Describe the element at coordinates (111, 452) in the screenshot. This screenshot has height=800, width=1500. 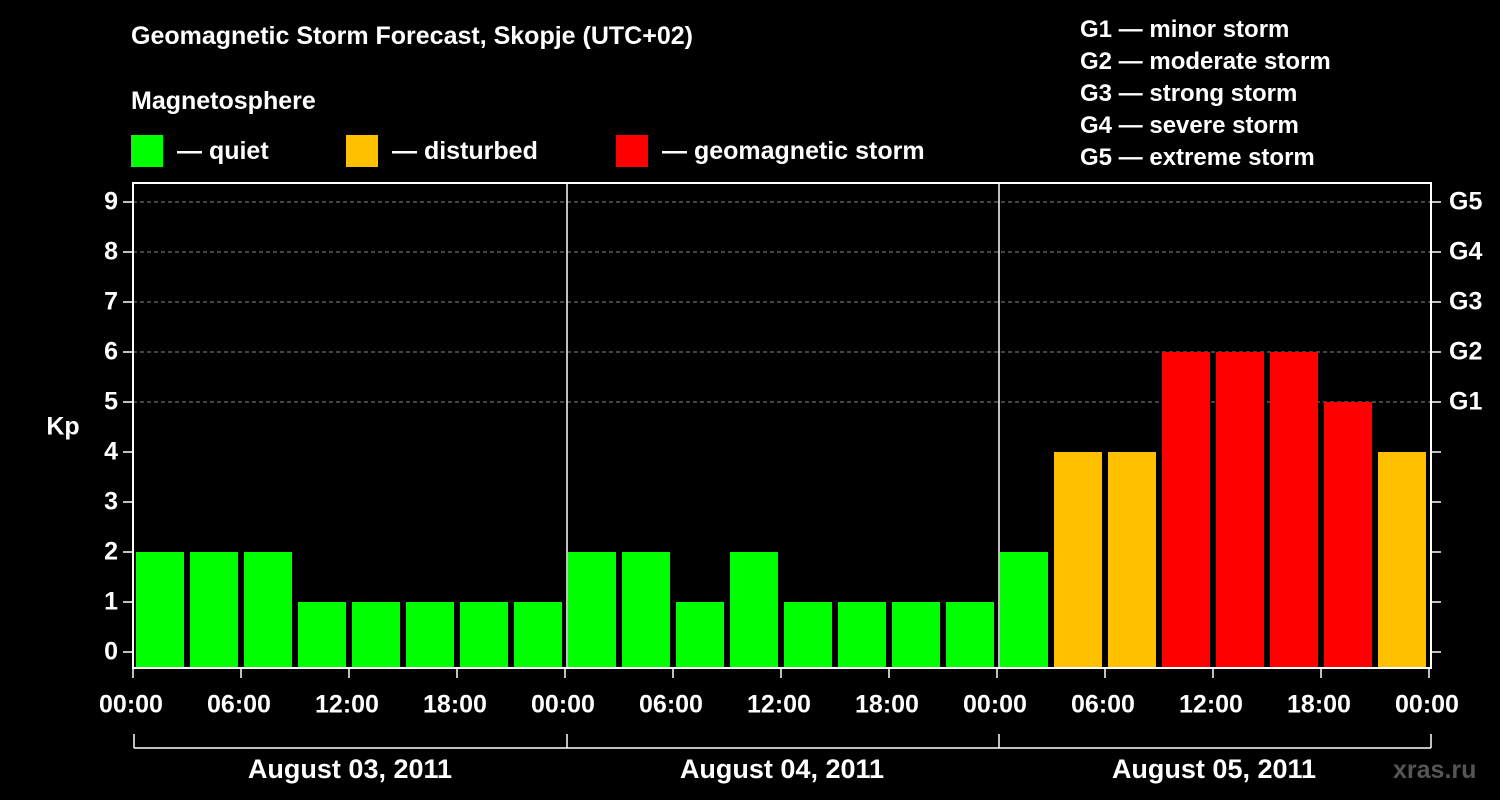
I see `y-tick-label: 4` at that location.